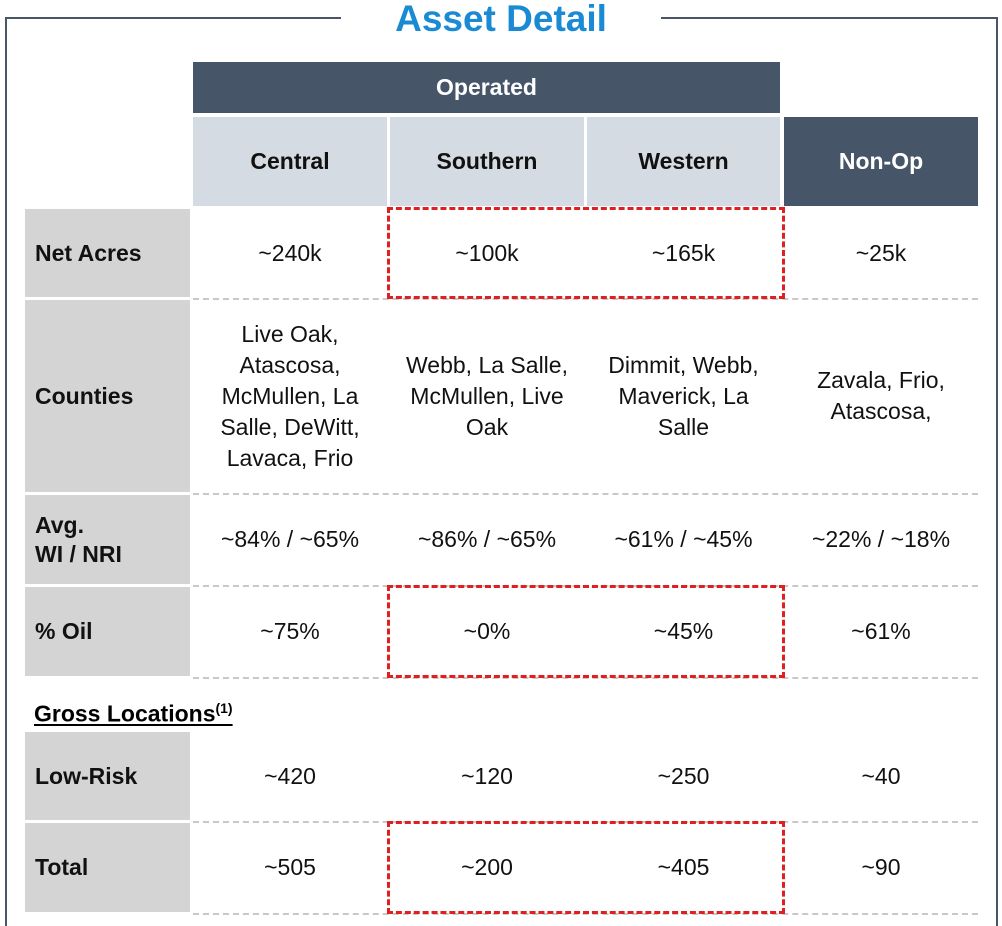 This screenshot has height=926, width=1002. Describe the element at coordinates (881, 395) in the screenshot. I see `table-cell: Zavala, Frio, Atascosa,` at that location.